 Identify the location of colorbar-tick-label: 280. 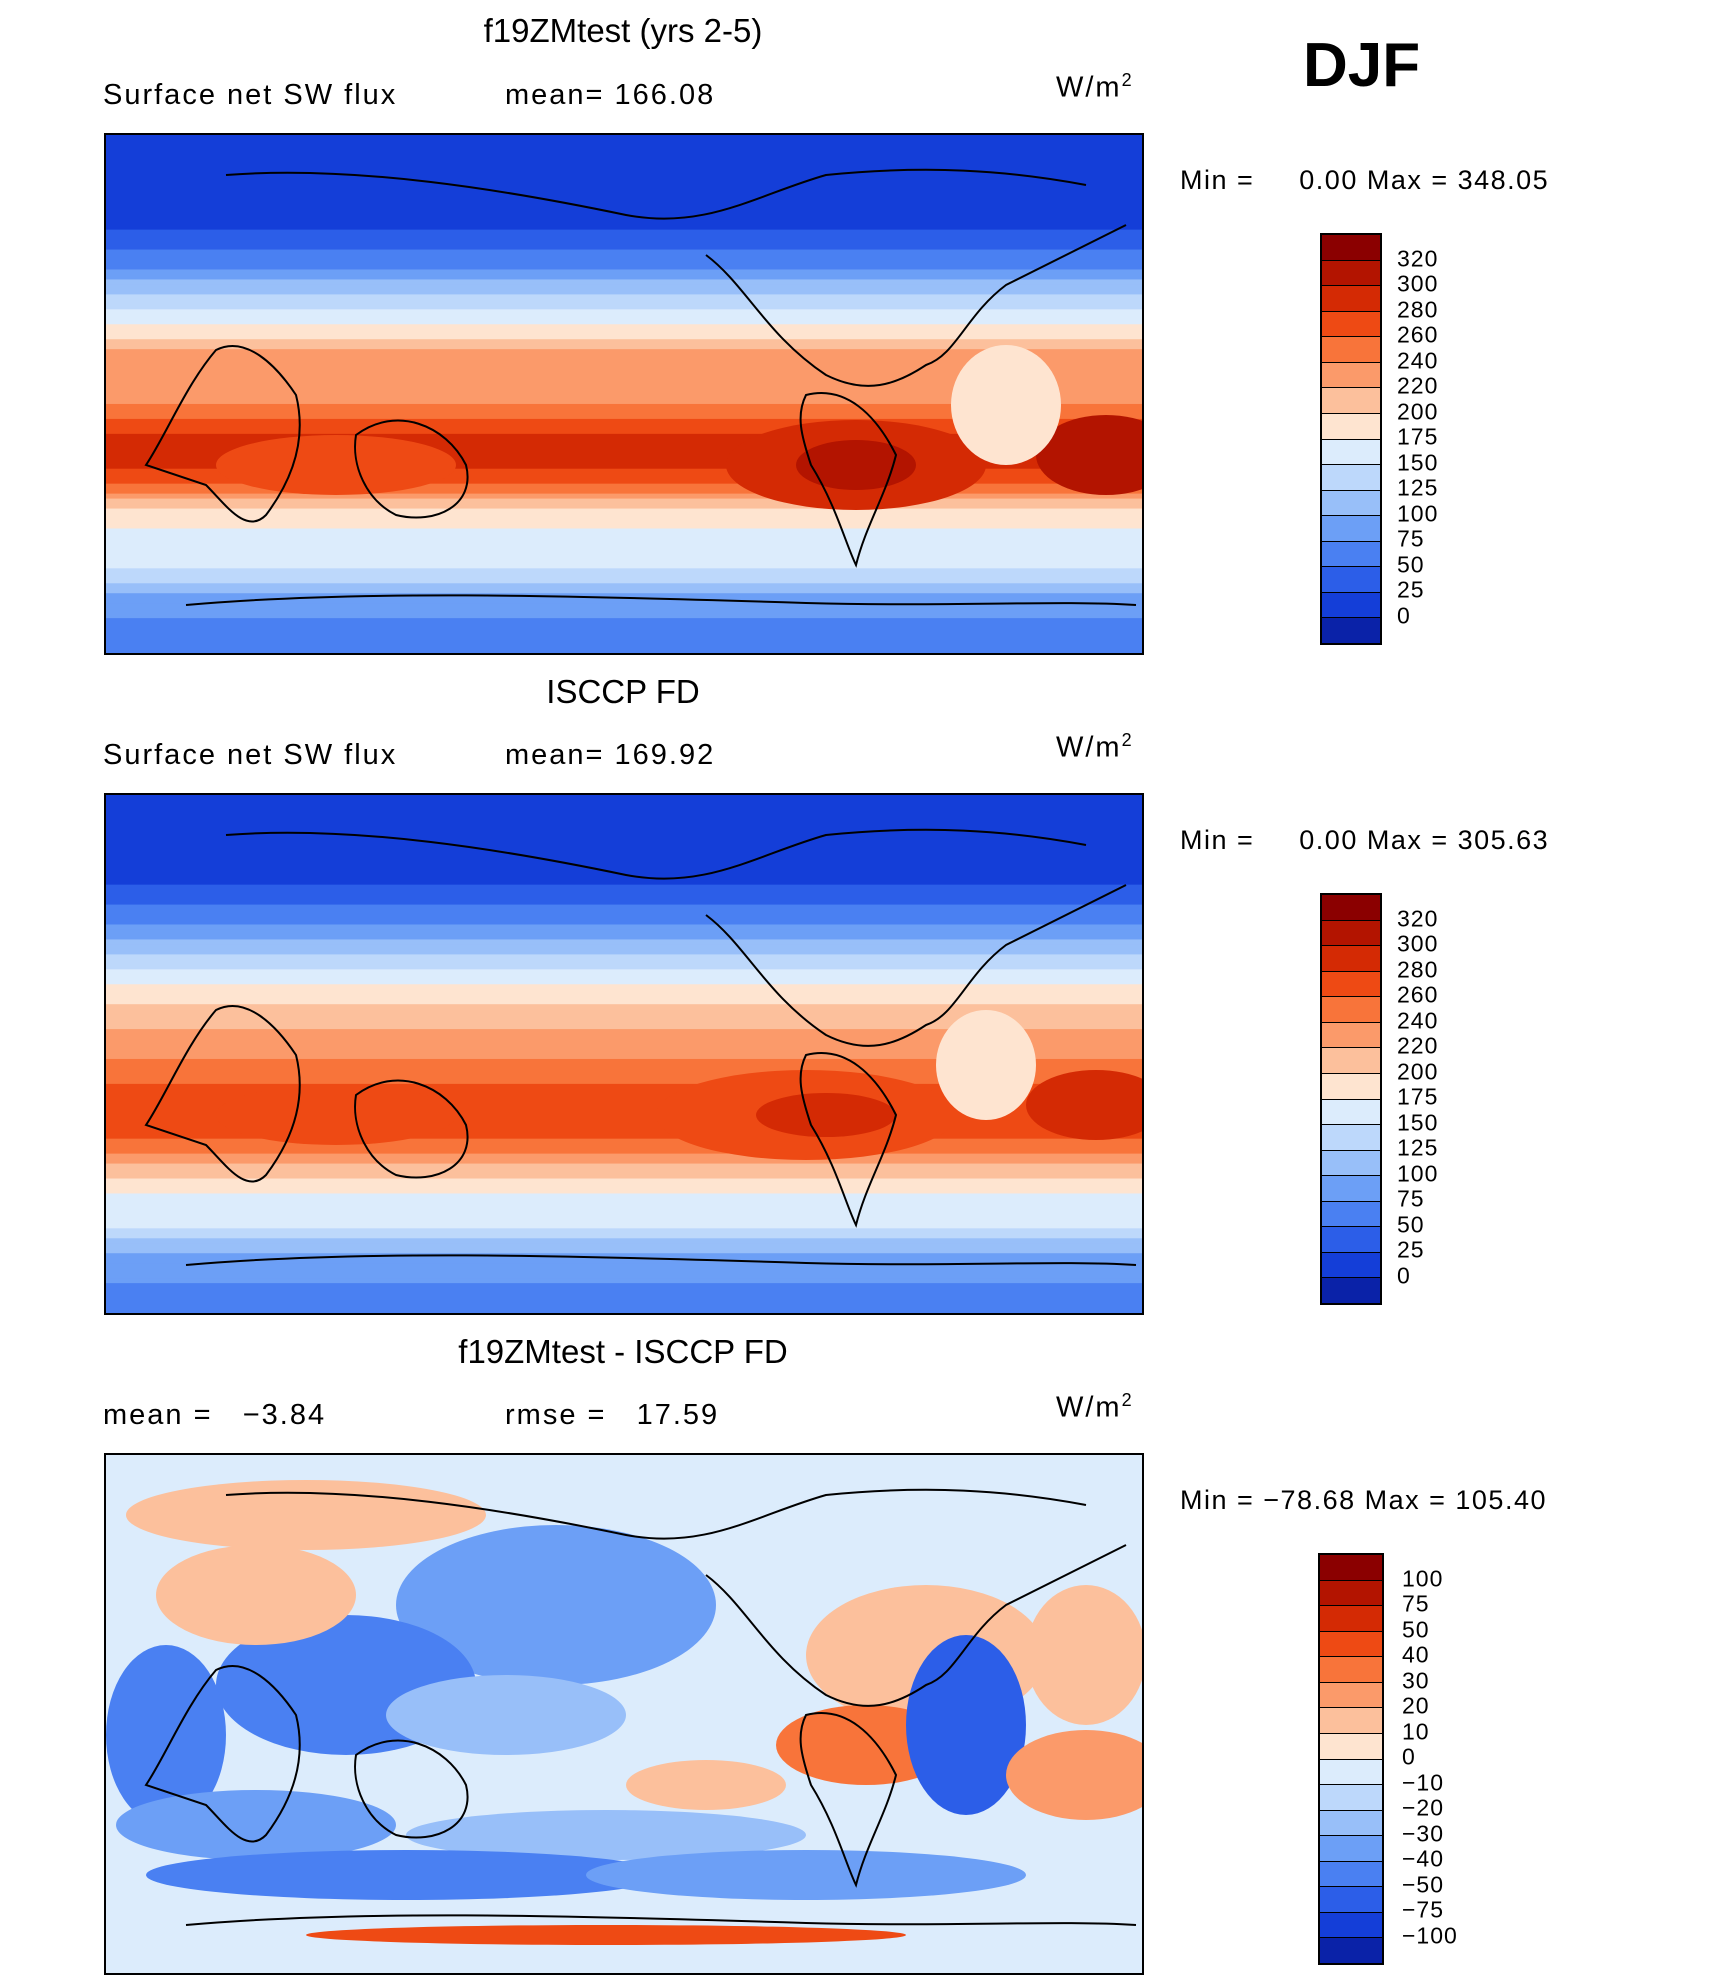
(1418, 969).